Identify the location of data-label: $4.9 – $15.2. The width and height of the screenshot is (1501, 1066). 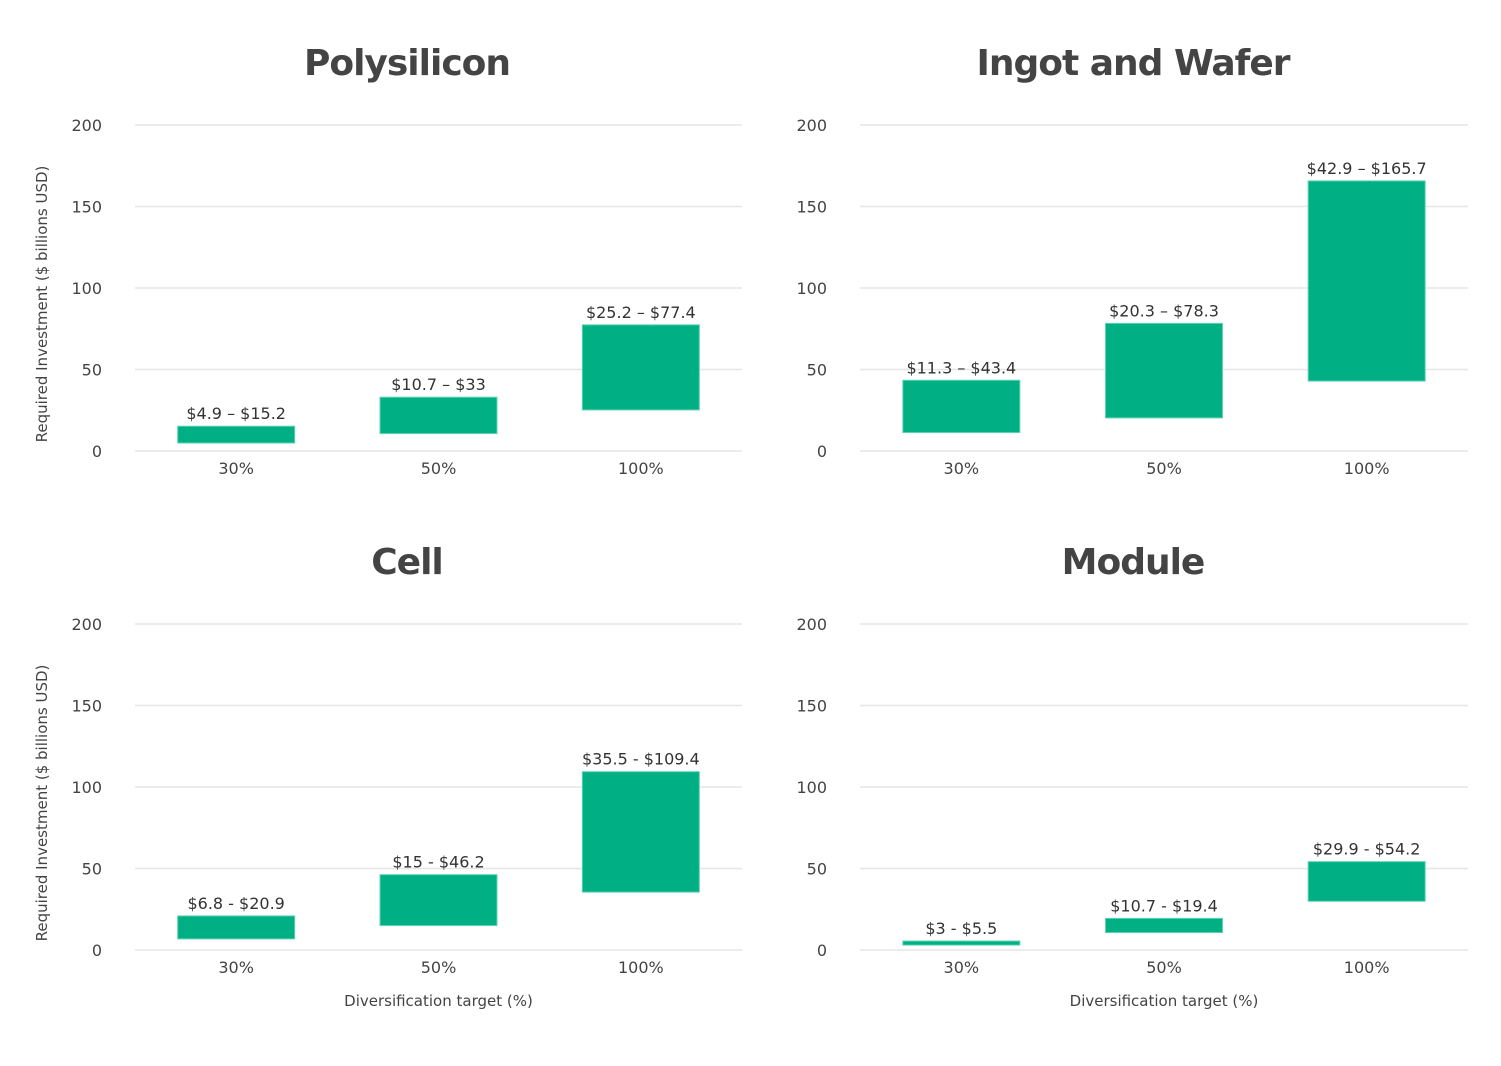
(236, 413).